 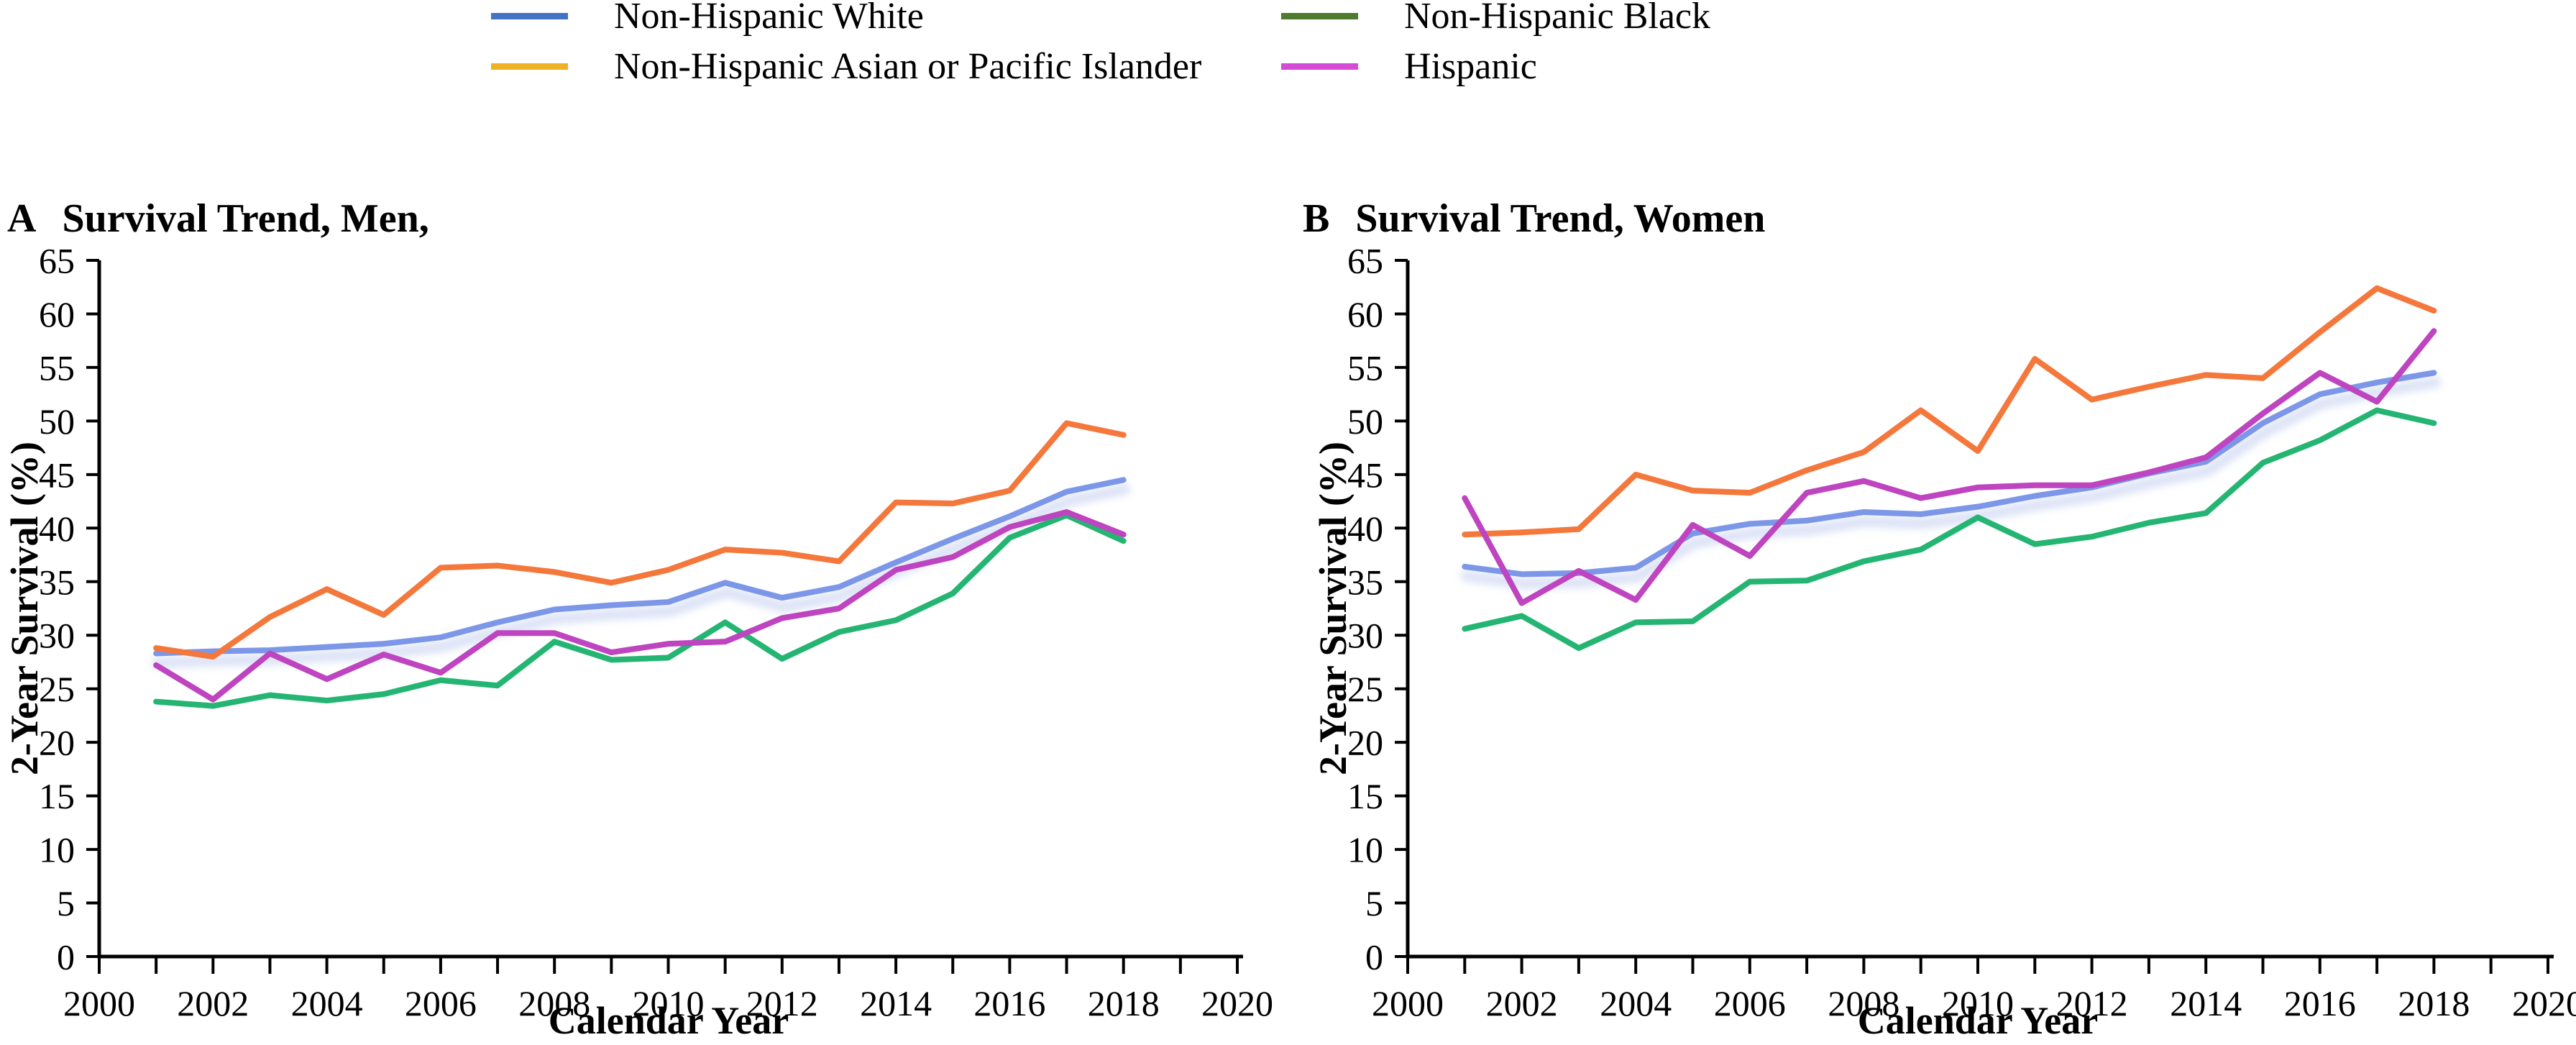 What do you see at coordinates (246, 218) in the screenshot?
I see `panel-a-title-text: Survival Trend, Men,` at bounding box center [246, 218].